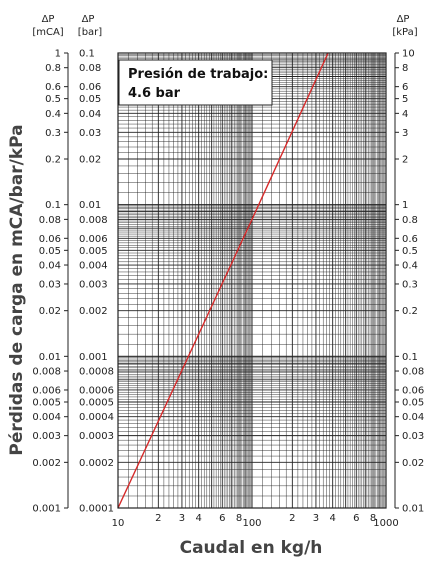 The height and width of the screenshot is (563, 425). Describe the element at coordinates (198, 74) in the screenshot. I see `annotation-line-1: Presión de trabajo:` at that location.